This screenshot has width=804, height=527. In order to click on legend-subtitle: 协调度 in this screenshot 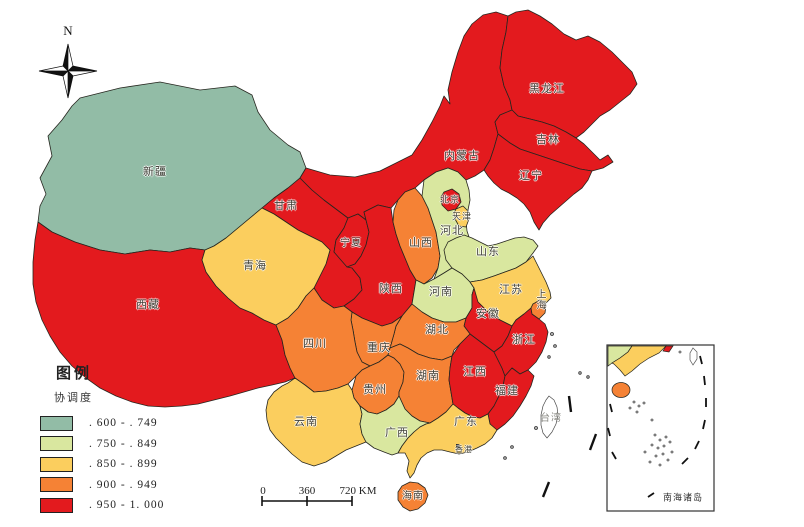, I will do `click(73, 398)`.